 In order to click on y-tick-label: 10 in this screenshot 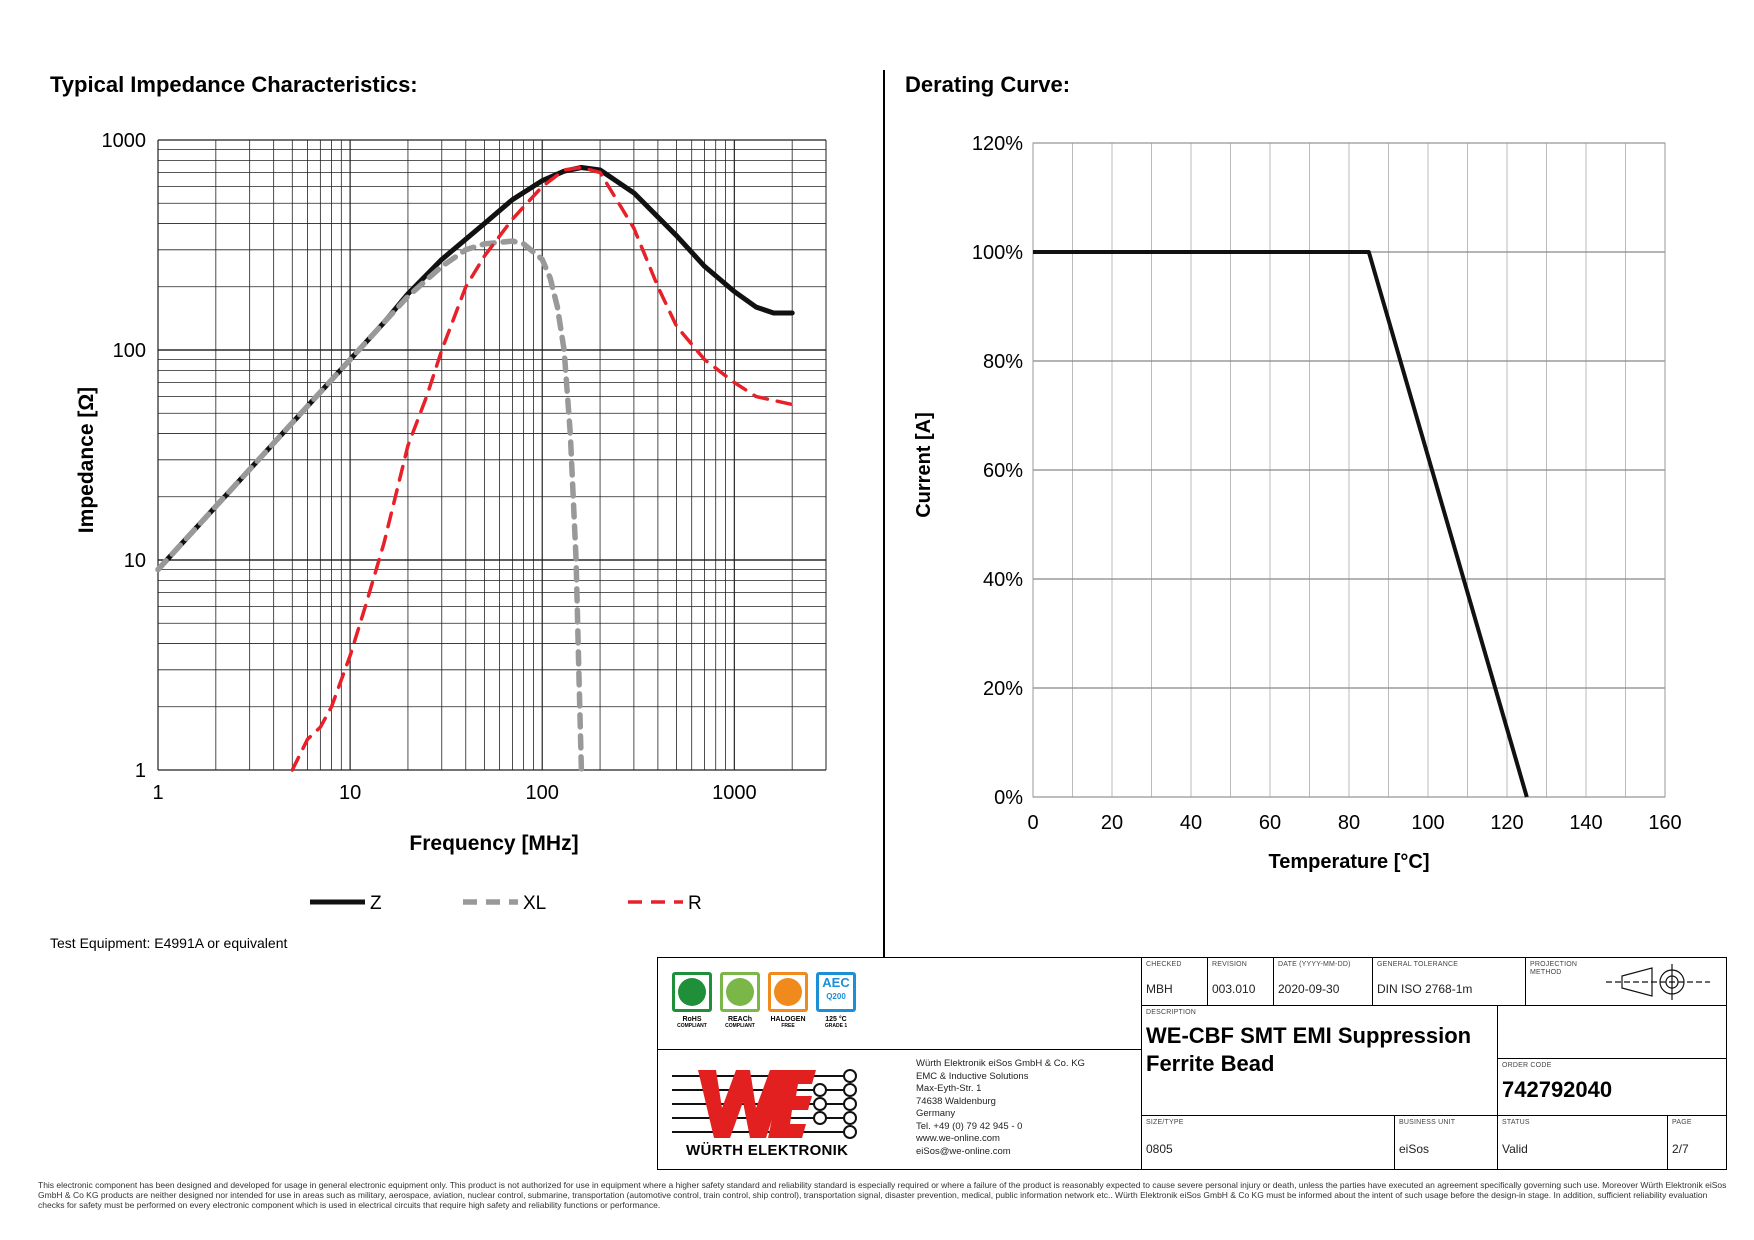, I will do `click(135, 561)`.